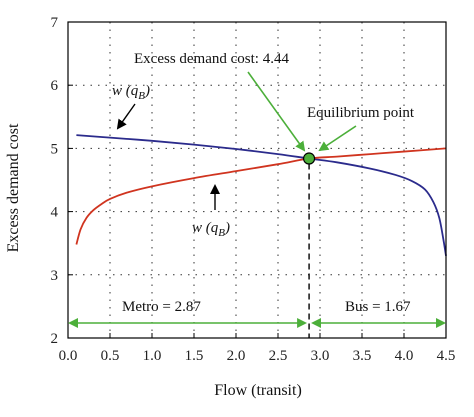 This screenshot has width=474, height=417. Describe the element at coordinates (62, 181) in the screenshot. I see `y-tick-labels: 2 3 4 5 6 7` at that location.